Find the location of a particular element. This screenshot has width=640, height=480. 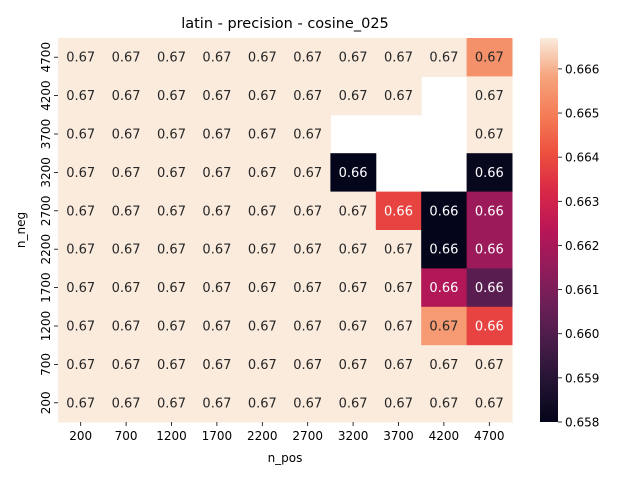

y-axis-label: n_neg is located at coordinates (21, 230).